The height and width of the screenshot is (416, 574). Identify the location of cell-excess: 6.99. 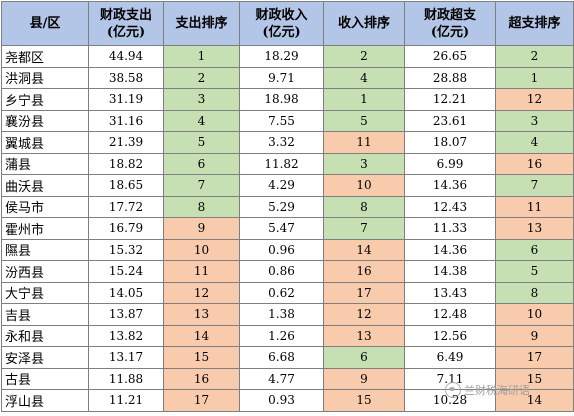
(450, 163).